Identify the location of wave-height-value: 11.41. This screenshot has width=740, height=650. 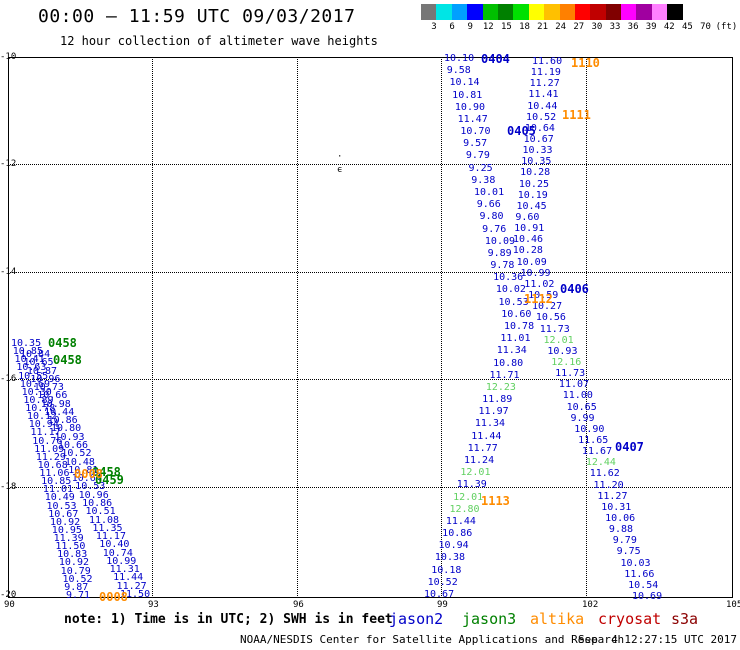
(543, 95).